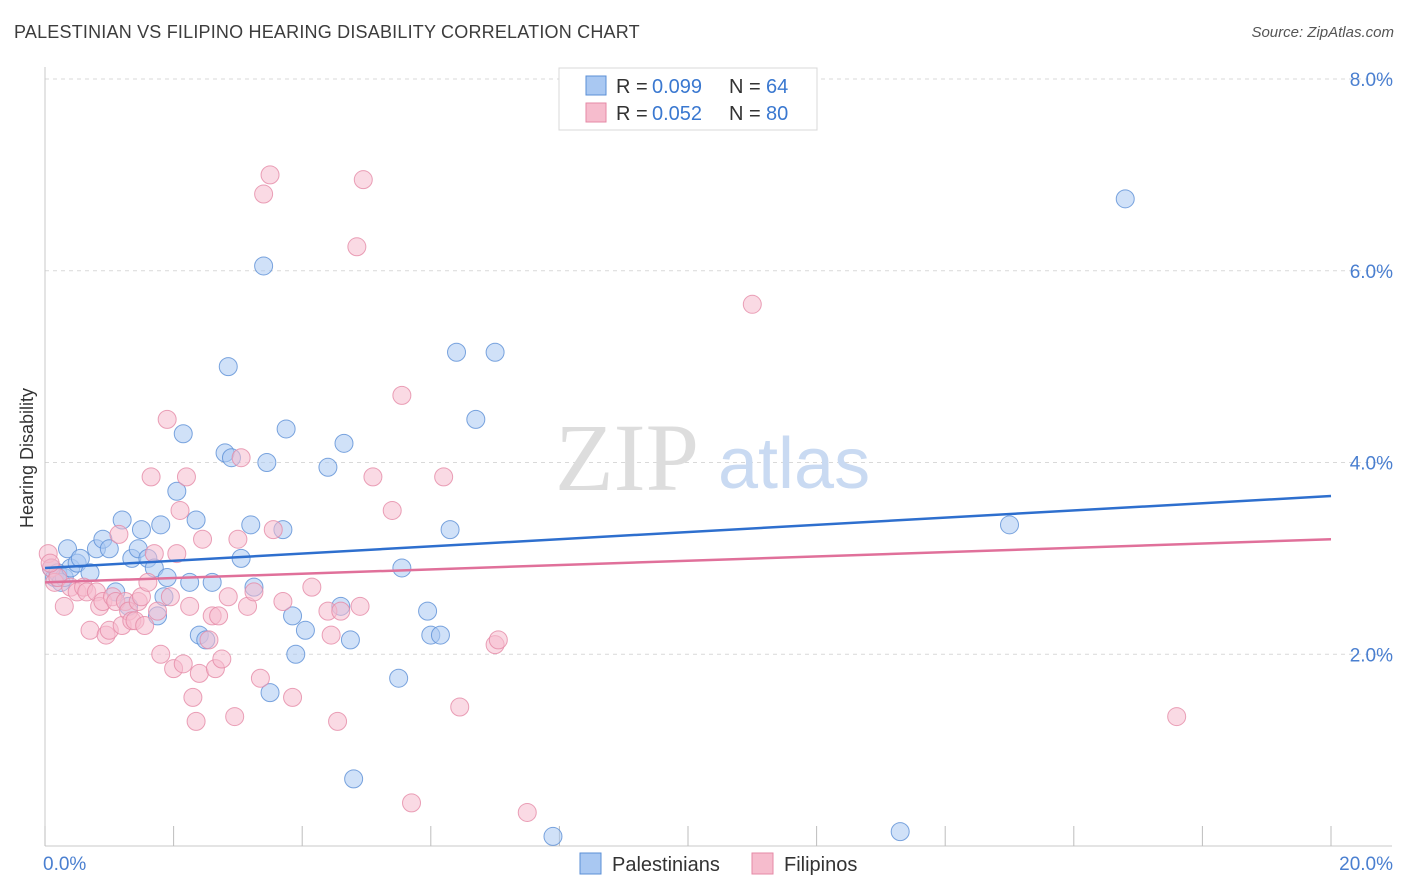 The image size is (1406, 892). I want to click on trend-line-palestinians, so click(688, 532).